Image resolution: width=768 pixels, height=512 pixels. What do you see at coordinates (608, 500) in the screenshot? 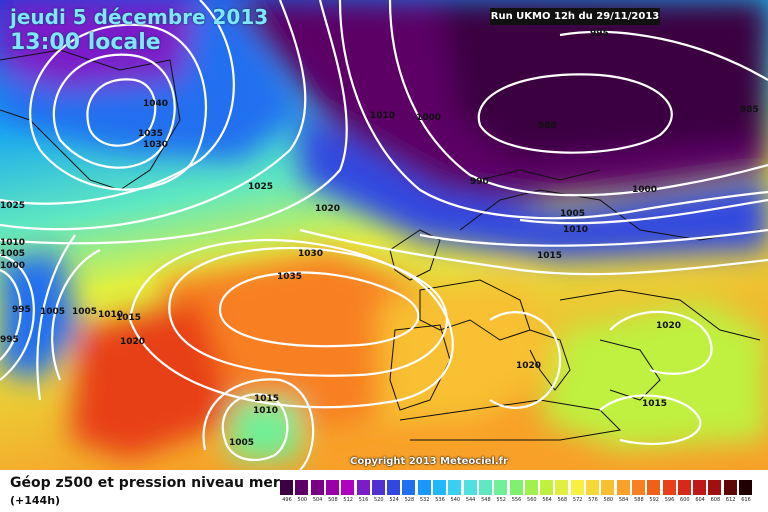
I see `legend-value: 580` at bounding box center [608, 500].